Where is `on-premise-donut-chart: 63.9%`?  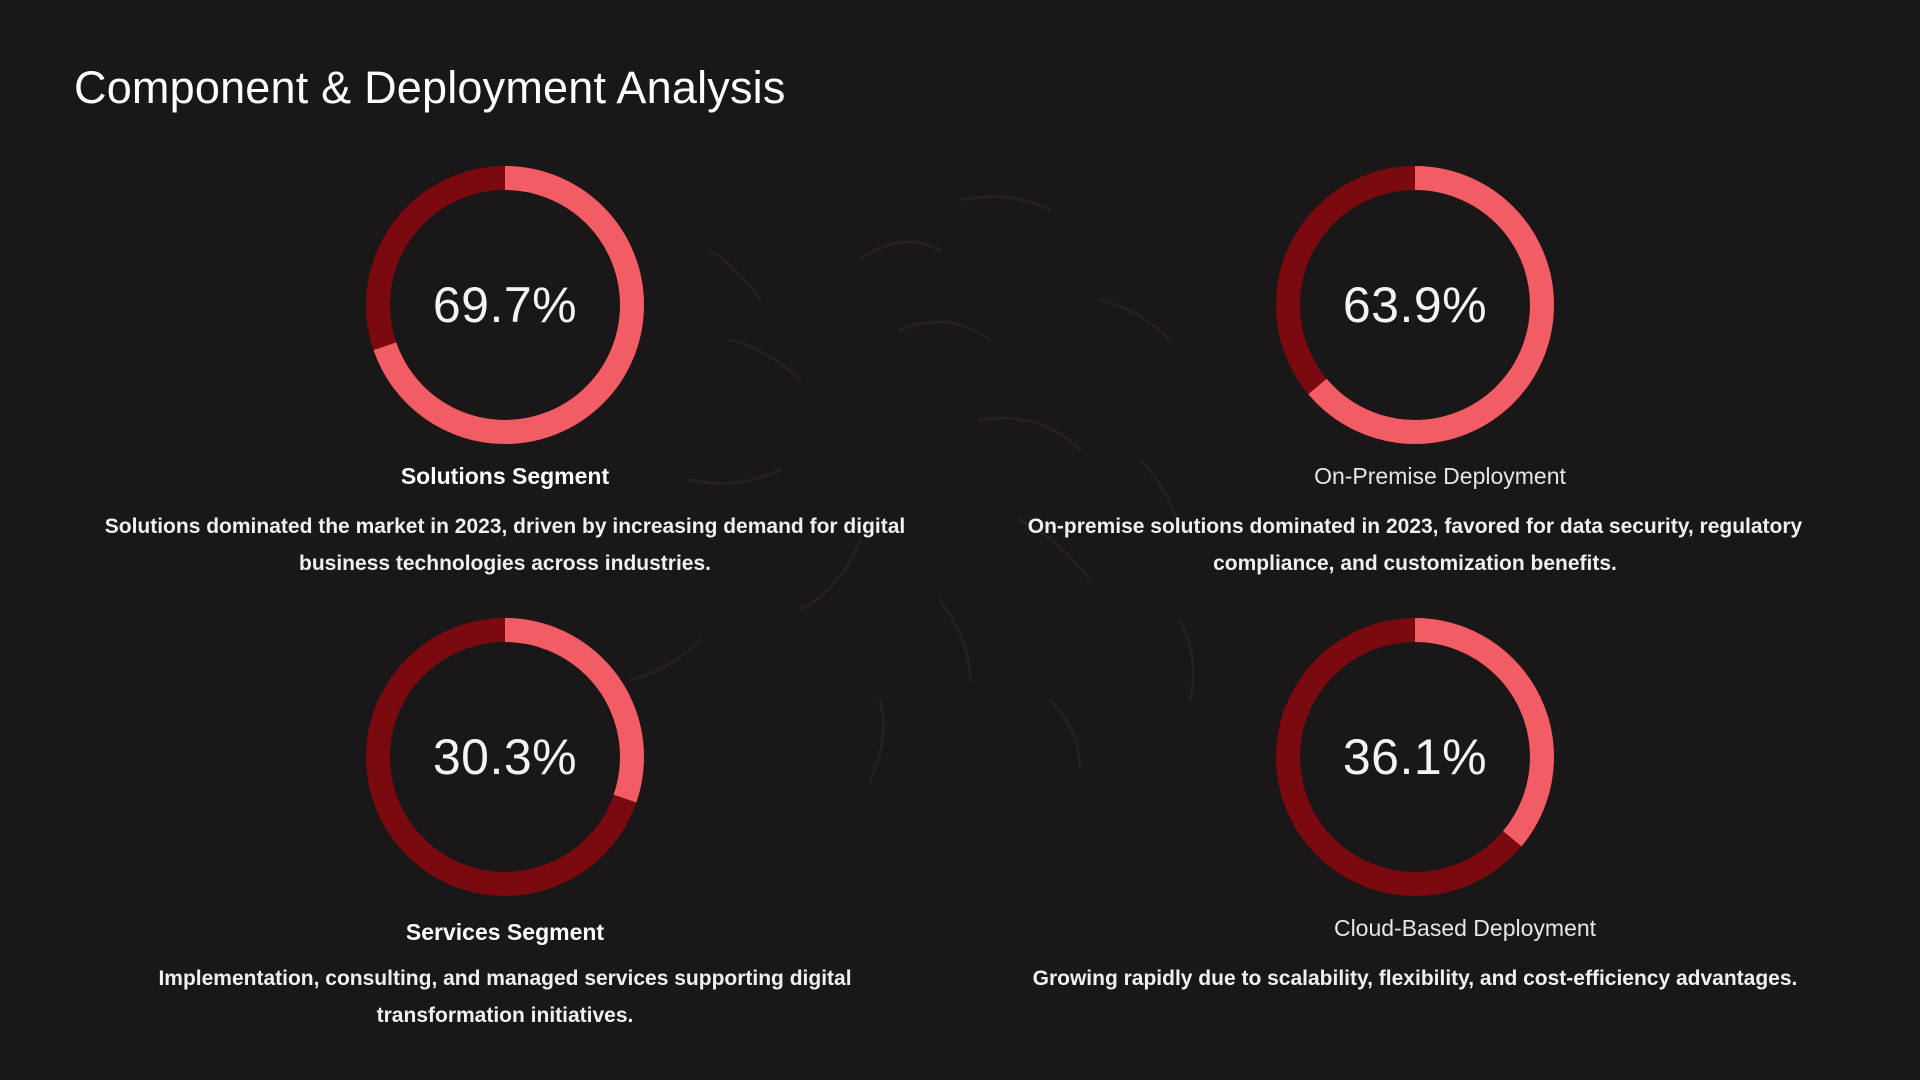
on-premise-donut-chart: 63.9% is located at coordinates (1415, 305).